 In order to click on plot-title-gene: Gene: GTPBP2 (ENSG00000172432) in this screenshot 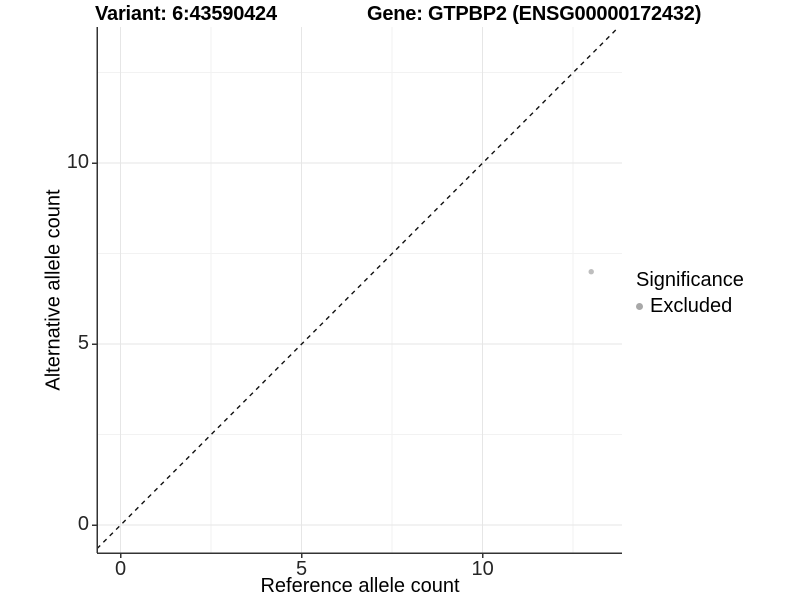, I will do `click(534, 14)`.